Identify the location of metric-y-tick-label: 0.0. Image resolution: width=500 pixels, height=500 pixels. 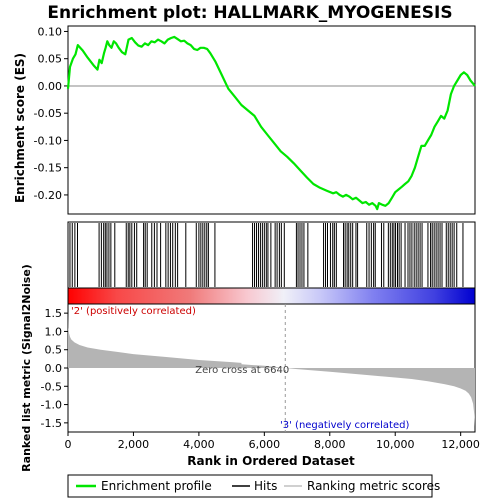
(54, 368).